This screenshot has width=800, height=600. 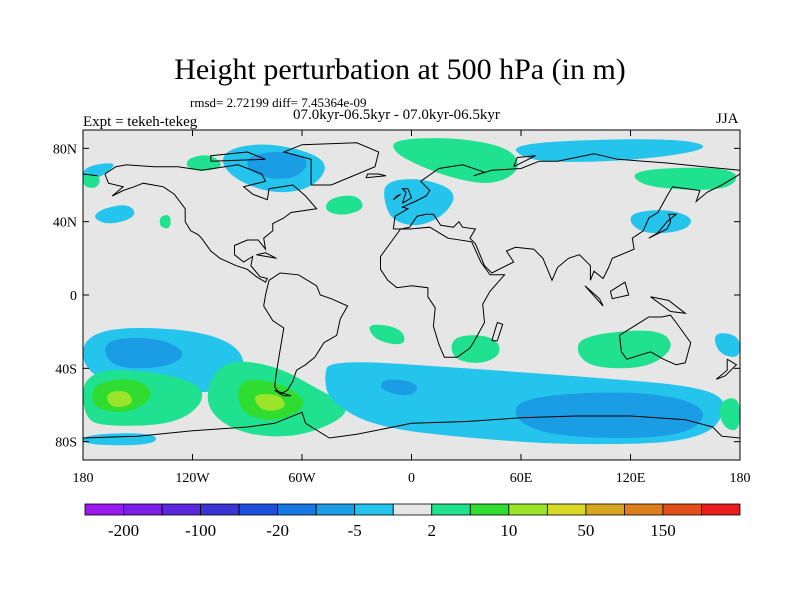 I want to click on lon-tick-label: 60W, so click(x=302, y=478).